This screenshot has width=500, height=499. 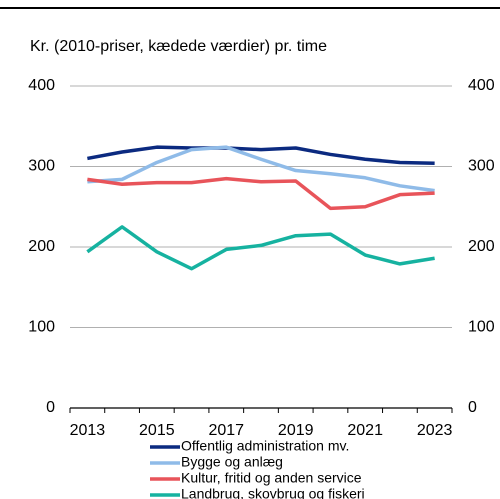 What do you see at coordinates (41, 85) in the screenshot?
I see `y-tick-label: 400` at bounding box center [41, 85].